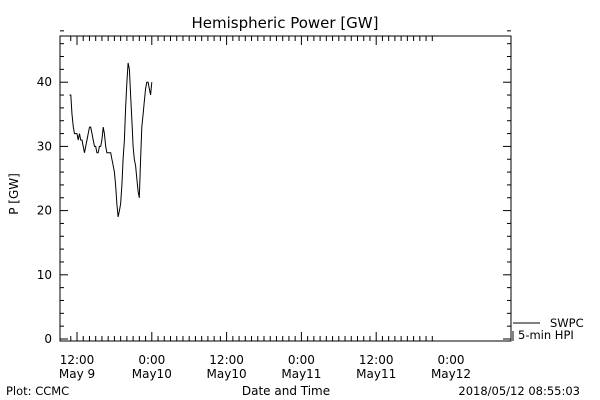 This screenshot has width=600, height=400. What do you see at coordinates (14, 194) in the screenshot?
I see `y-axis-label: P [GW]` at bounding box center [14, 194].